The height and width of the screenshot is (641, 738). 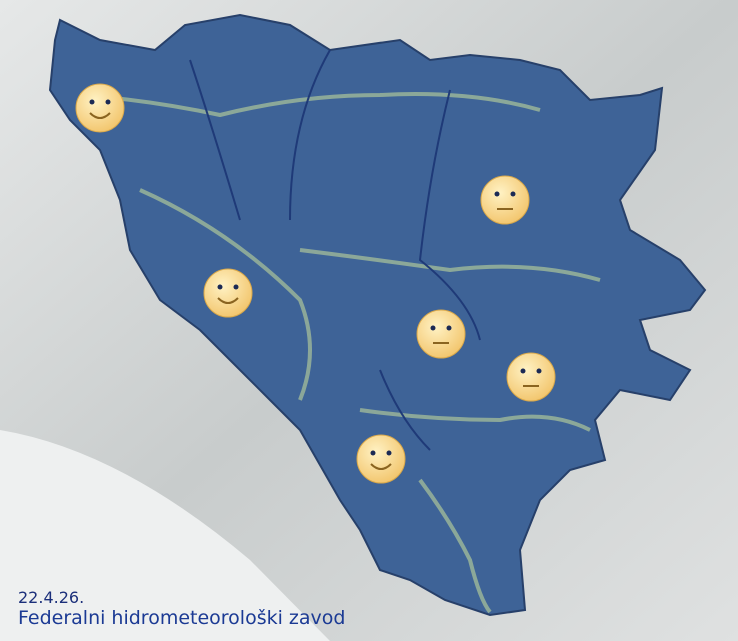 What do you see at coordinates (182, 618) in the screenshot?
I see `source: Federalni hidrometeorološki zavod` at bounding box center [182, 618].